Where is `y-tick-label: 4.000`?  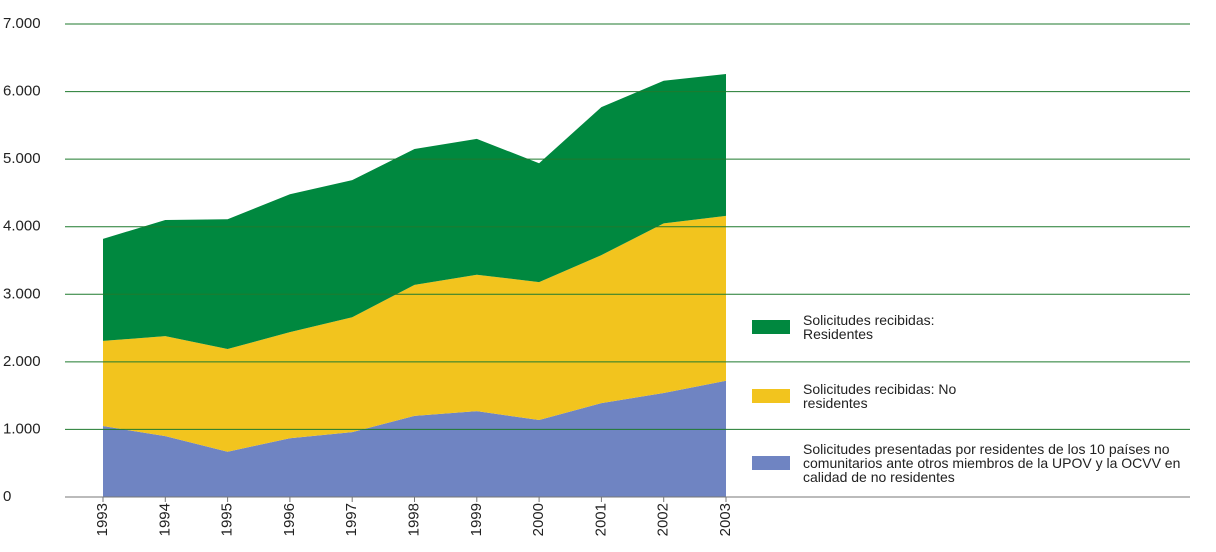
y-tick-label: 4.000 is located at coordinates (22, 226).